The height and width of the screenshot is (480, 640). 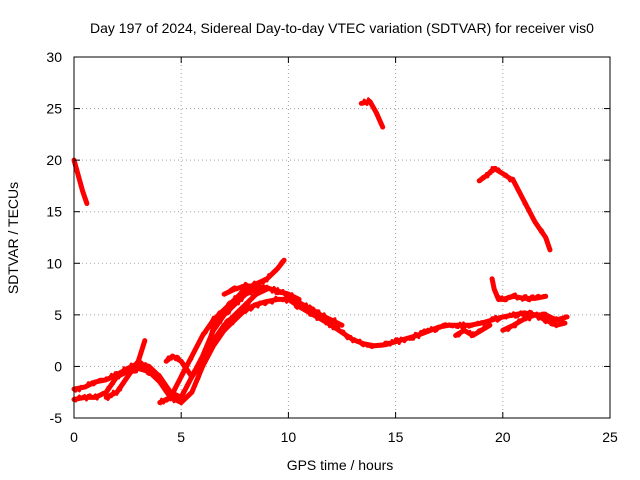 What do you see at coordinates (610, 437) in the screenshot?
I see `x-tick-label: 25` at bounding box center [610, 437].